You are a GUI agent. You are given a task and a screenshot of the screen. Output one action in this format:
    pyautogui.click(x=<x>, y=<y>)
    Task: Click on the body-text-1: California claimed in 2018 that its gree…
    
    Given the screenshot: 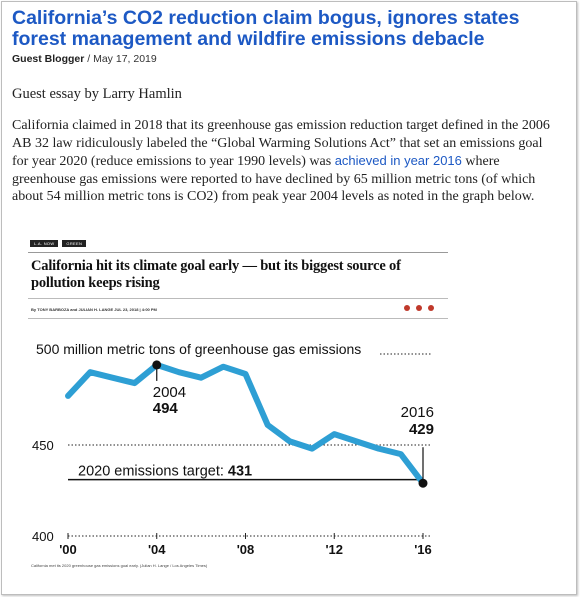 What is the action you would take?
    pyautogui.click(x=281, y=144)
    